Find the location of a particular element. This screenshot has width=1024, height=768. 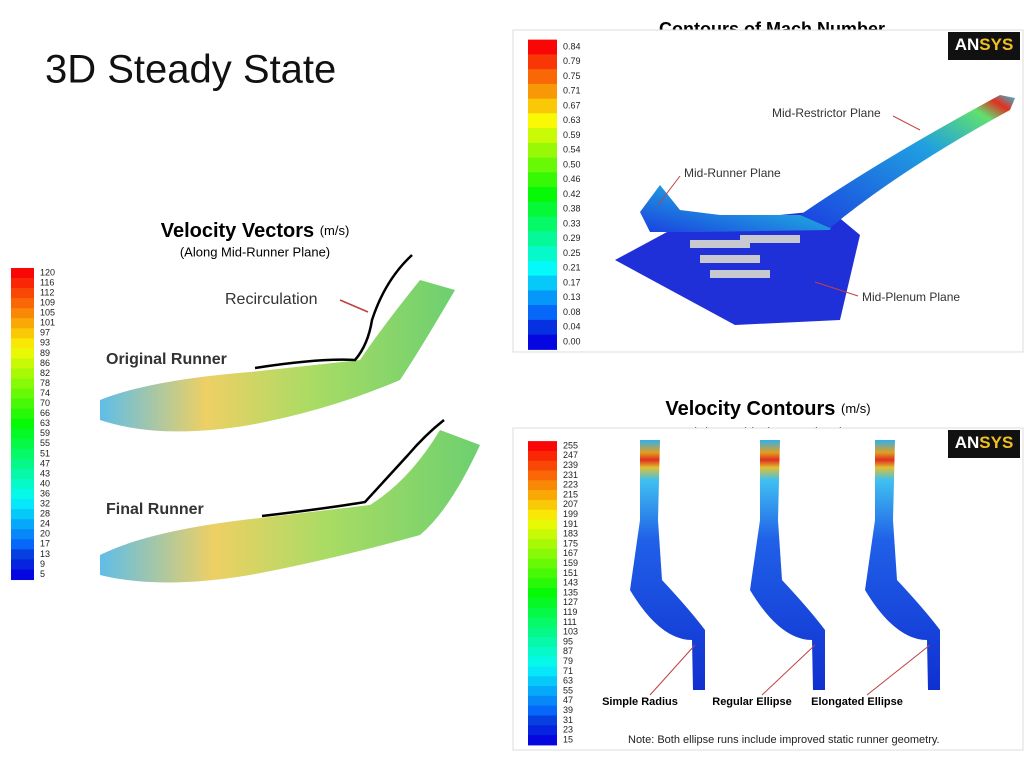

colorbar-label: 151 is located at coordinates (570, 573).